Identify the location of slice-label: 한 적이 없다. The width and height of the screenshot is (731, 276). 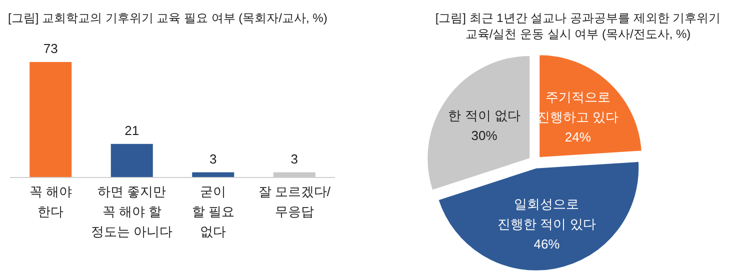
(484, 116).